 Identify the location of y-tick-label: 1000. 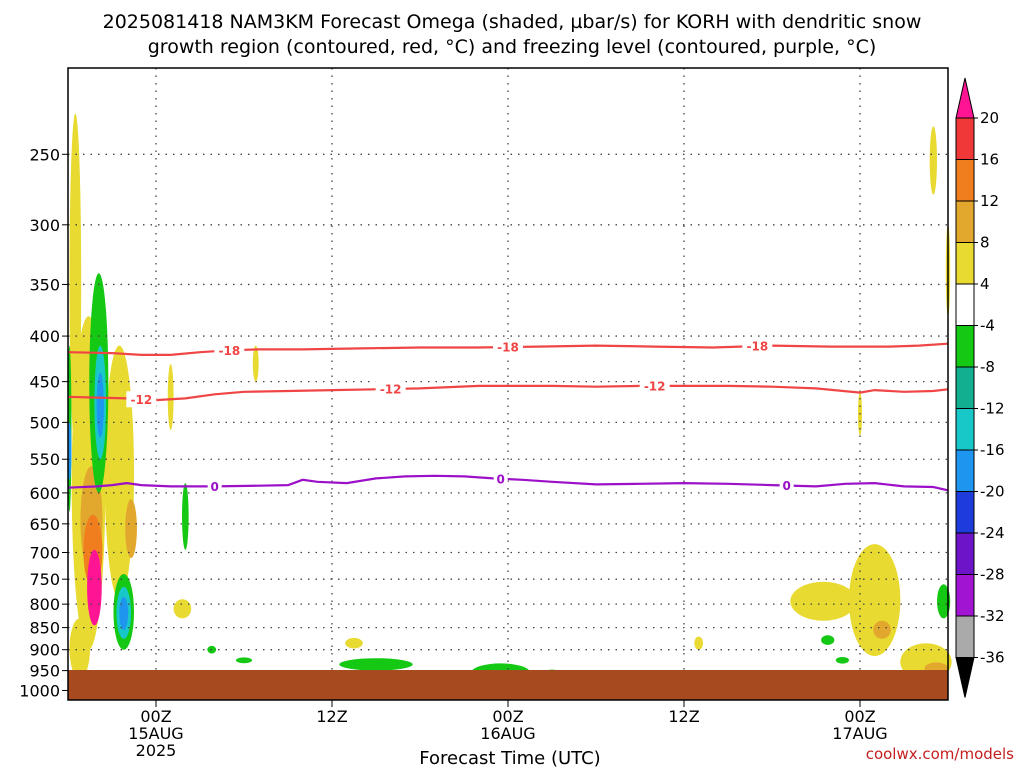
(39, 690).